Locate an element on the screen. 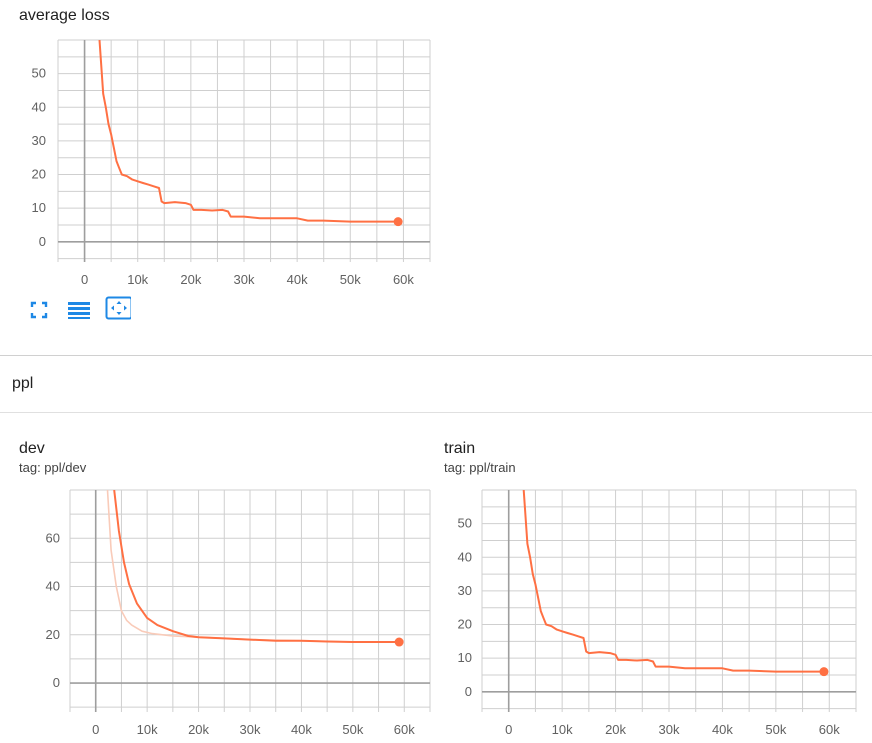 The width and height of the screenshot is (872, 743). toggle-data-table-button is located at coordinates (79, 310).